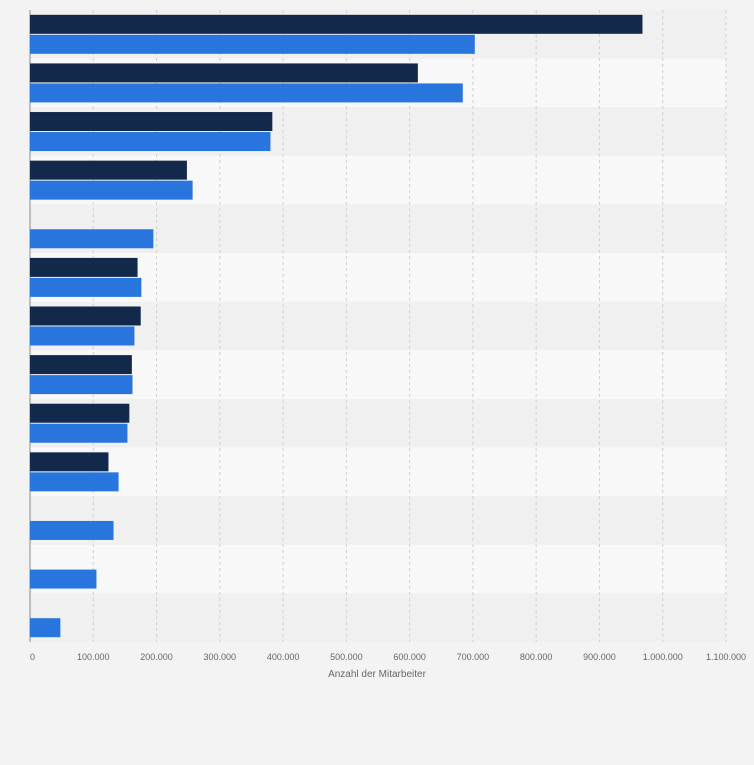 The height and width of the screenshot is (765, 754). Describe the element at coordinates (283, 657) in the screenshot. I see `x-tick-label: 400.000` at that location.